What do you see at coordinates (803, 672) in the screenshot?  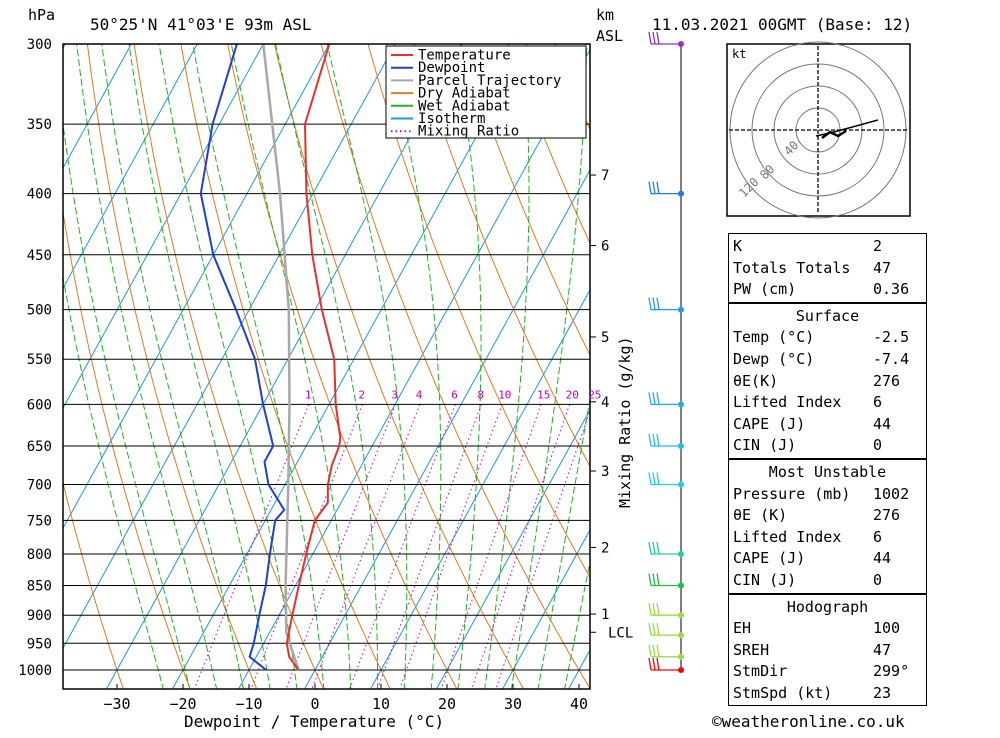 I see `index-label: StmDir` at bounding box center [803, 672].